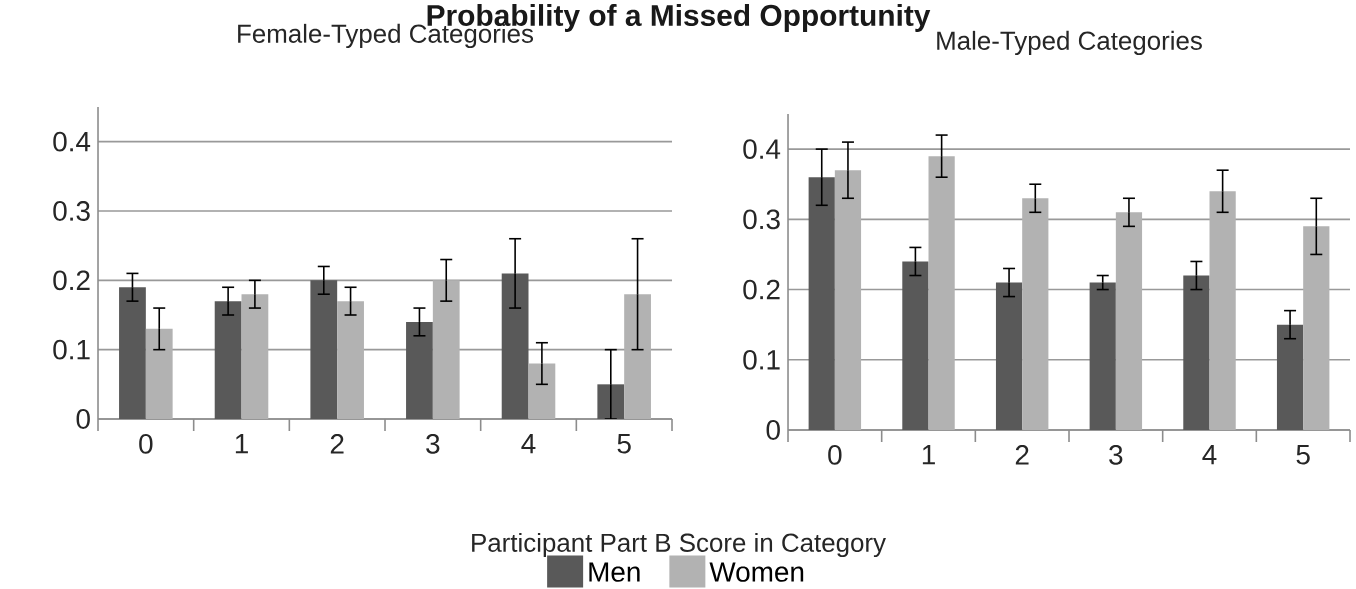 The height and width of the screenshot is (589, 1356). What do you see at coordinates (679, 545) in the screenshot?
I see `x-axis-title: Participant Part B Score in Category` at bounding box center [679, 545].